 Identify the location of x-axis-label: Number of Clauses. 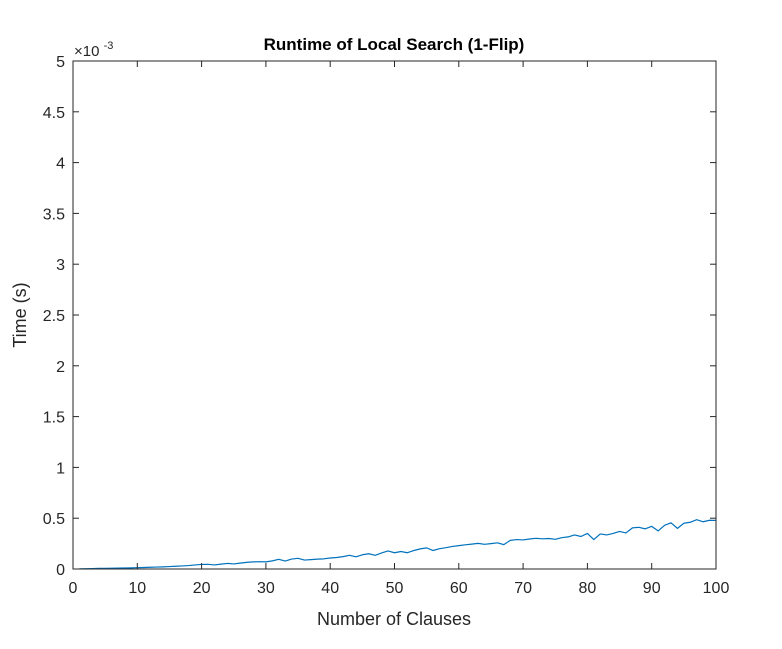
(394, 619).